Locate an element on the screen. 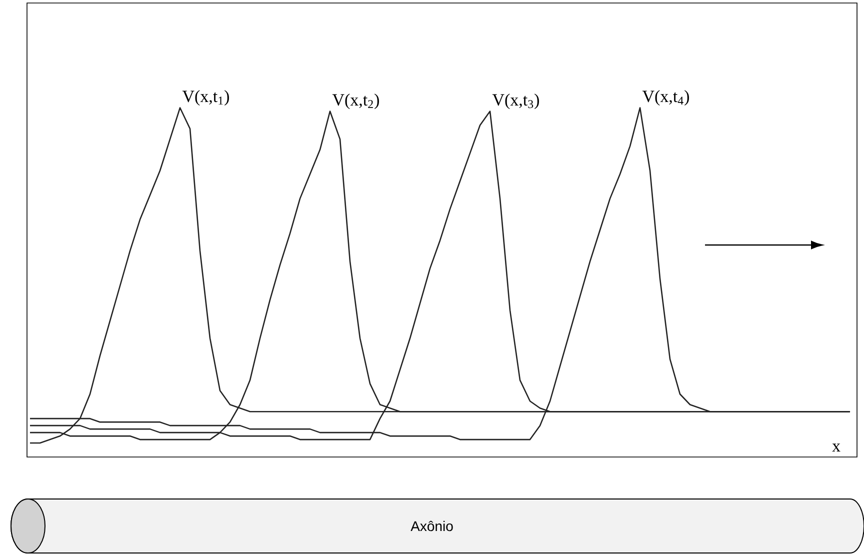  x-axis-title: x is located at coordinates (836, 448).